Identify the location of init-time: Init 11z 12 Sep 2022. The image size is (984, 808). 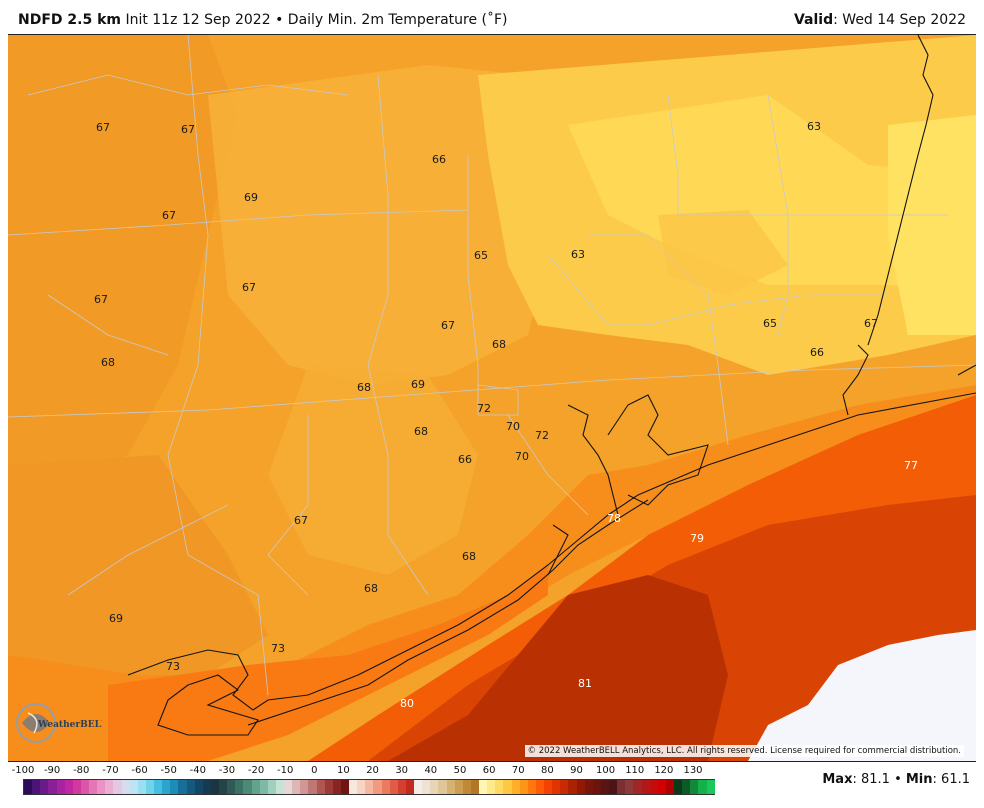
(198, 20).